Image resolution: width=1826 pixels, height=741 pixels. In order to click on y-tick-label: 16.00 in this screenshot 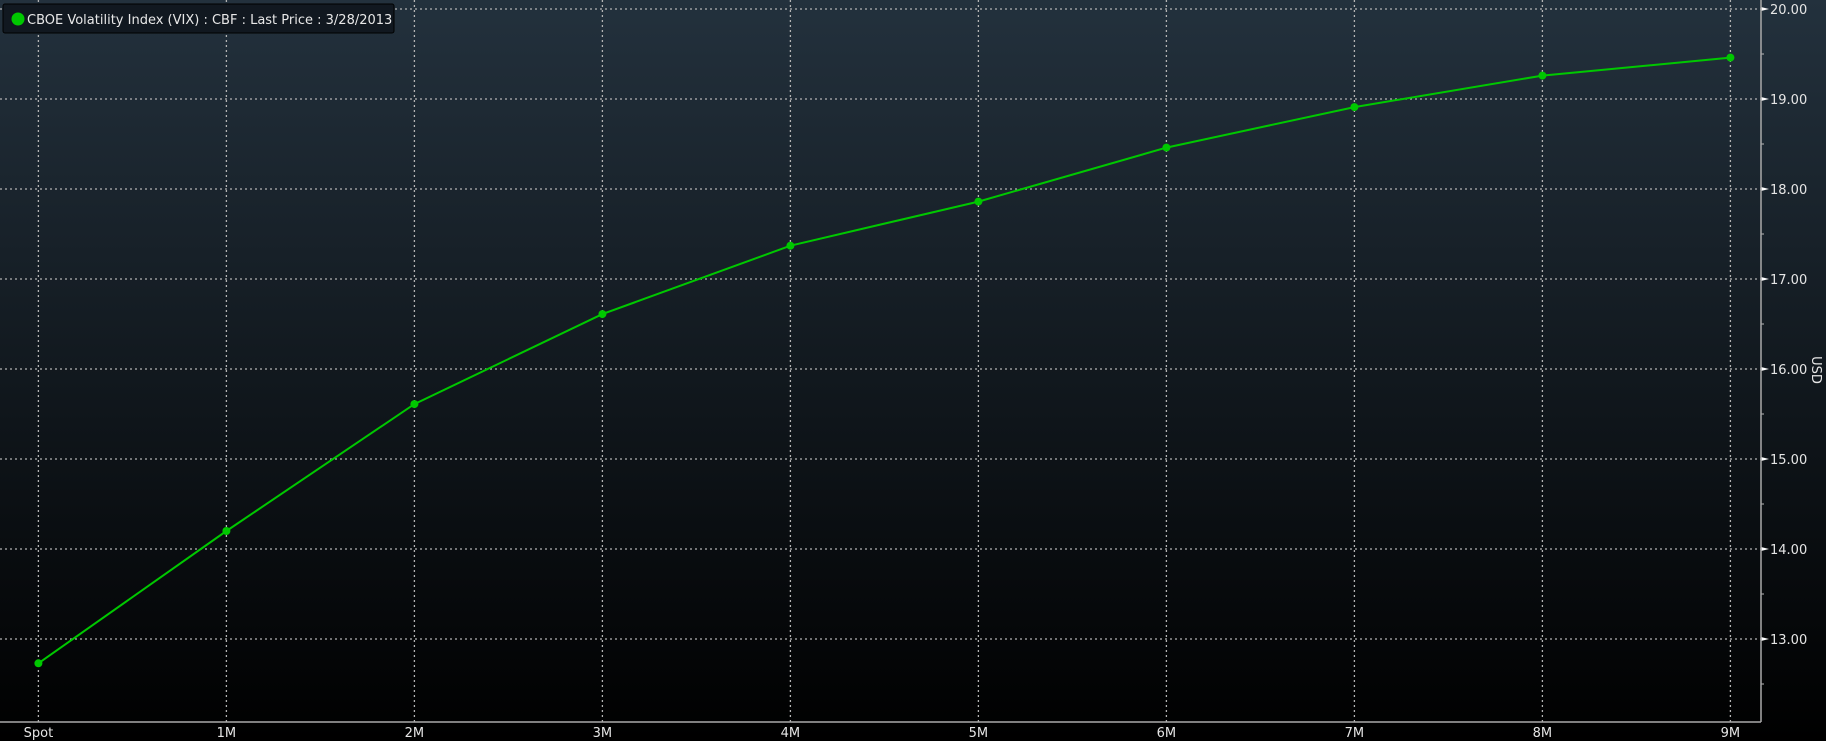, I will do `click(1788, 370)`.